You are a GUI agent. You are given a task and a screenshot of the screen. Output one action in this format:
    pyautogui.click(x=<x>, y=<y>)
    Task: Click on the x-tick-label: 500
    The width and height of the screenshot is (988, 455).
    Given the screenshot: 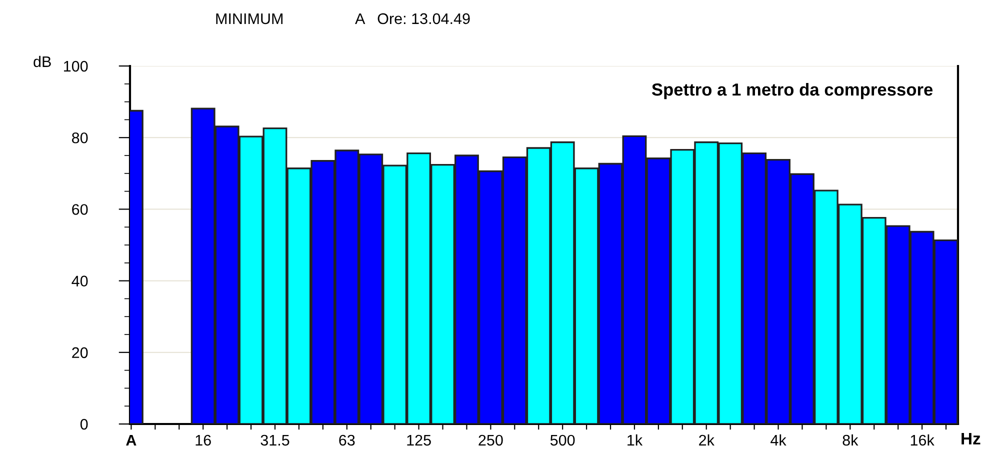 What is the action you would take?
    pyautogui.click(x=562, y=440)
    